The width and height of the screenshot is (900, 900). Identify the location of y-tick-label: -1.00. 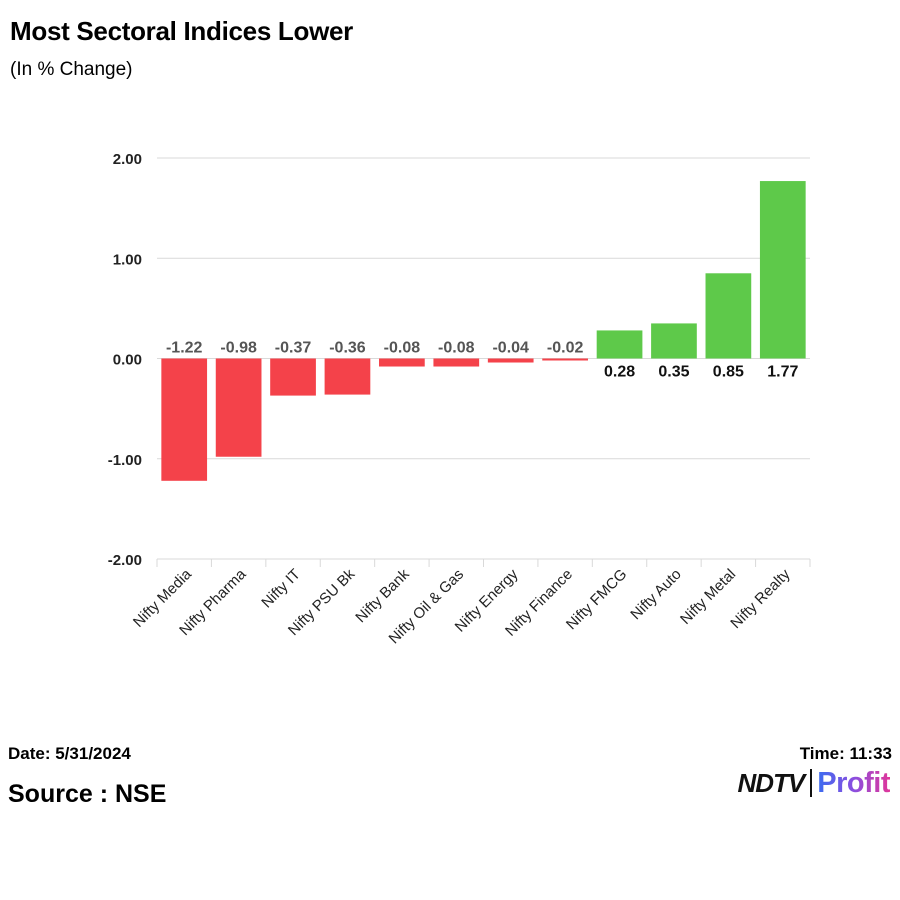
(125, 460).